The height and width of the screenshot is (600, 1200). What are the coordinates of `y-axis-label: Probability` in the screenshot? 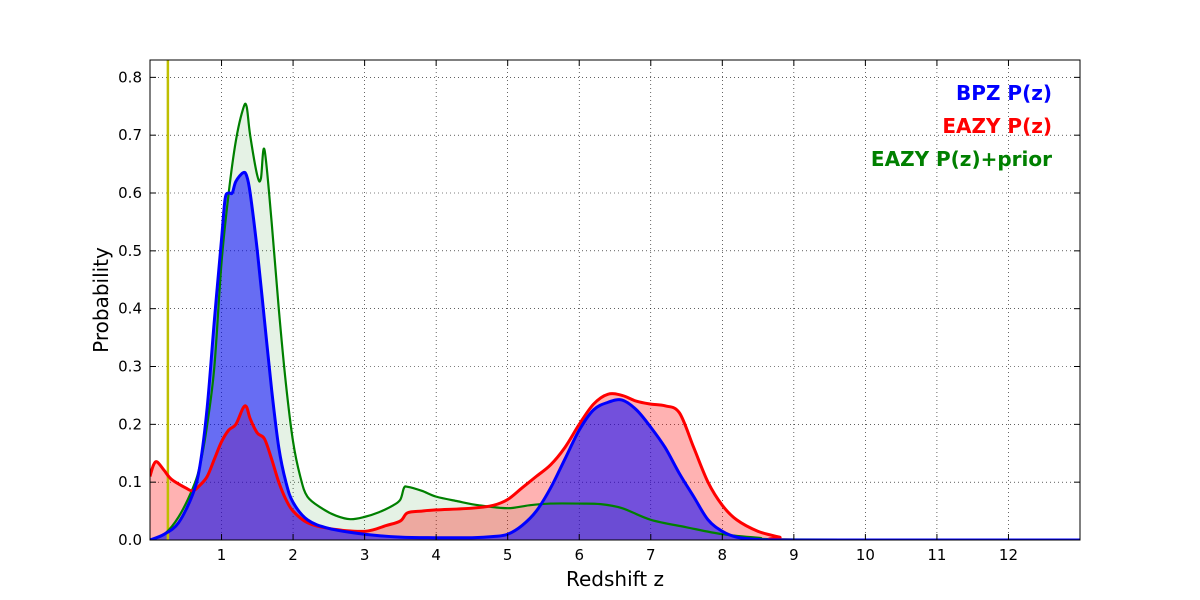 It's located at (101, 300).